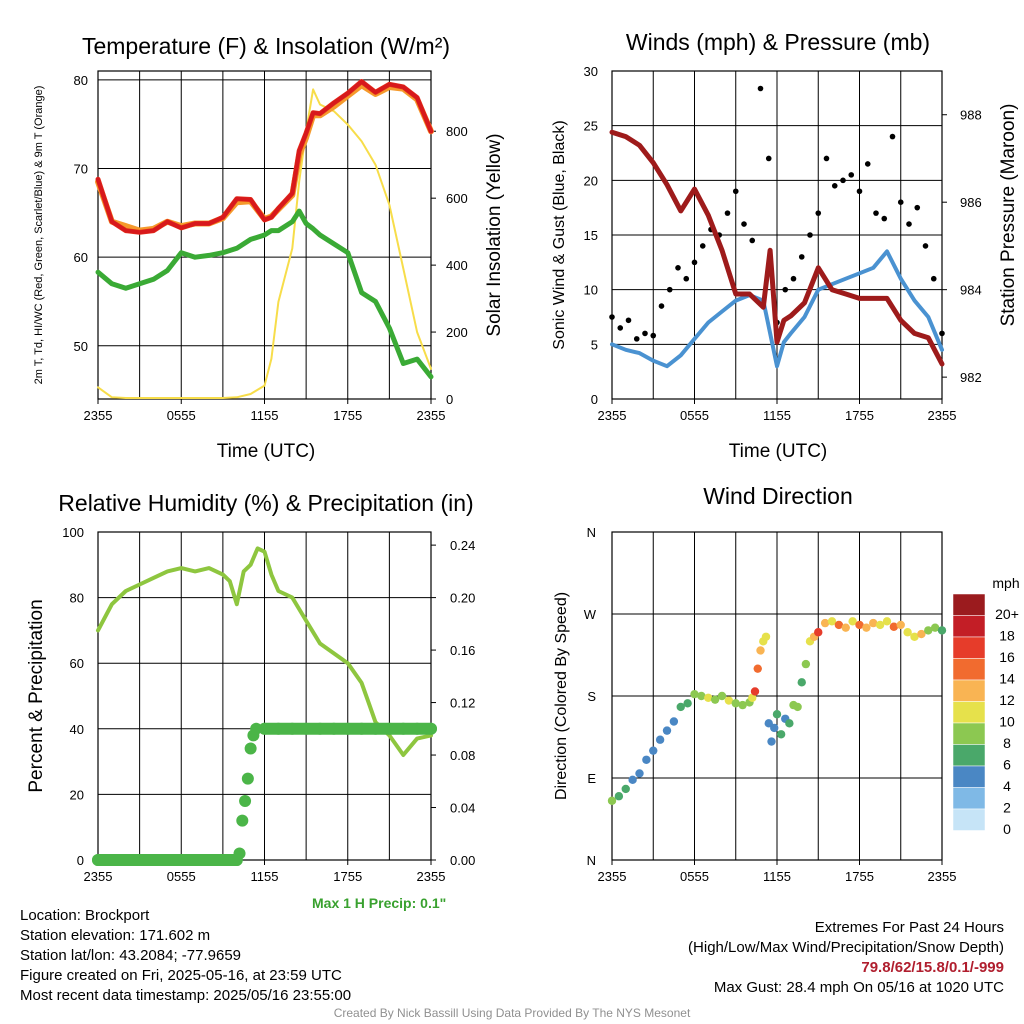 The height and width of the screenshot is (1024, 1024). Describe the element at coordinates (36, 695) in the screenshot. I see `y-axis-label-left: Percent & Precipitation` at that location.